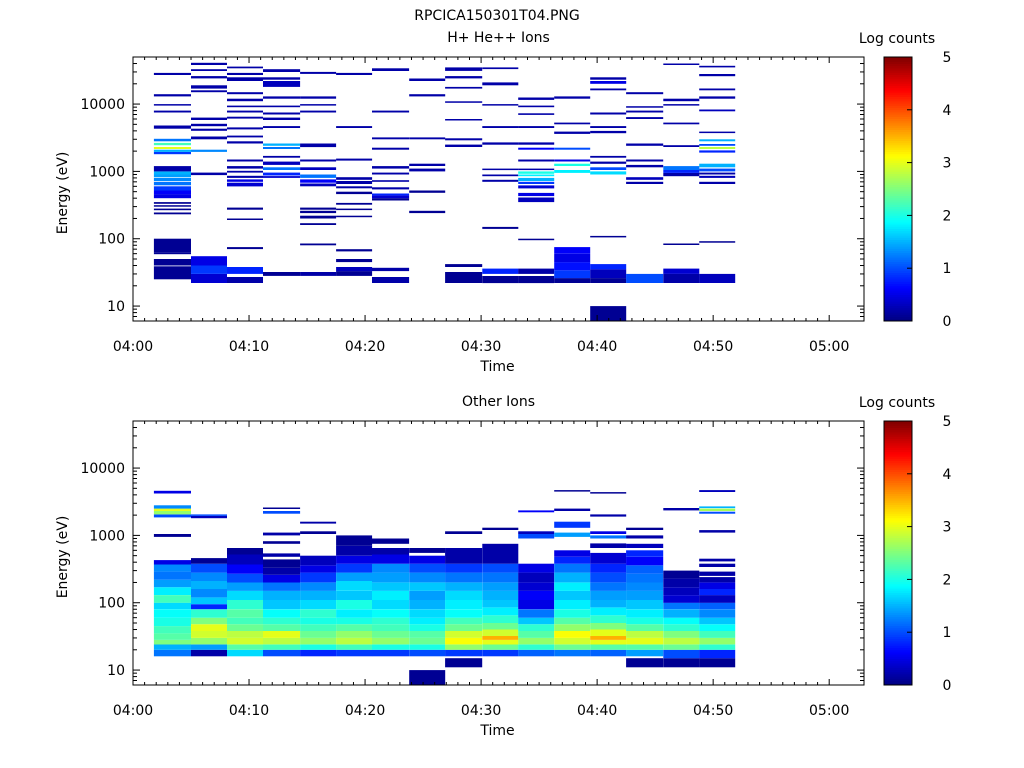 This screenshot has width=1024, height=768. I want to click on colorbar: Log counts 0 1 2 3 4 5, so click(905, 544).